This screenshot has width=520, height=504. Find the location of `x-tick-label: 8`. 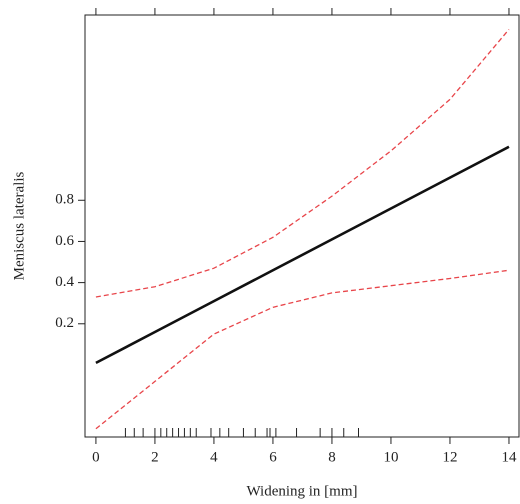

x-tick-label: 8 is located at coordinates (332, 457).